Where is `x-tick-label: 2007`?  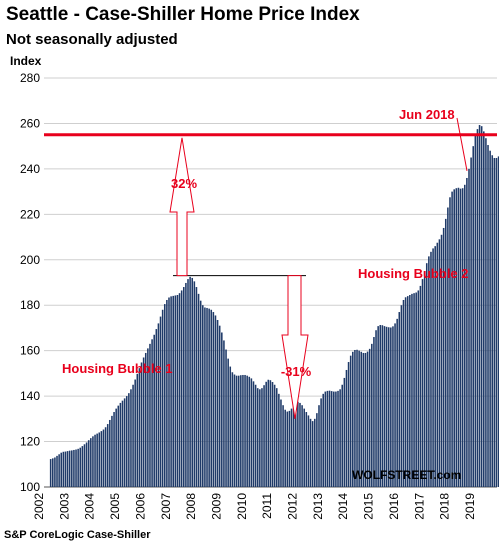
x-tick-label: 2007 is located at coordinates (166, 506).